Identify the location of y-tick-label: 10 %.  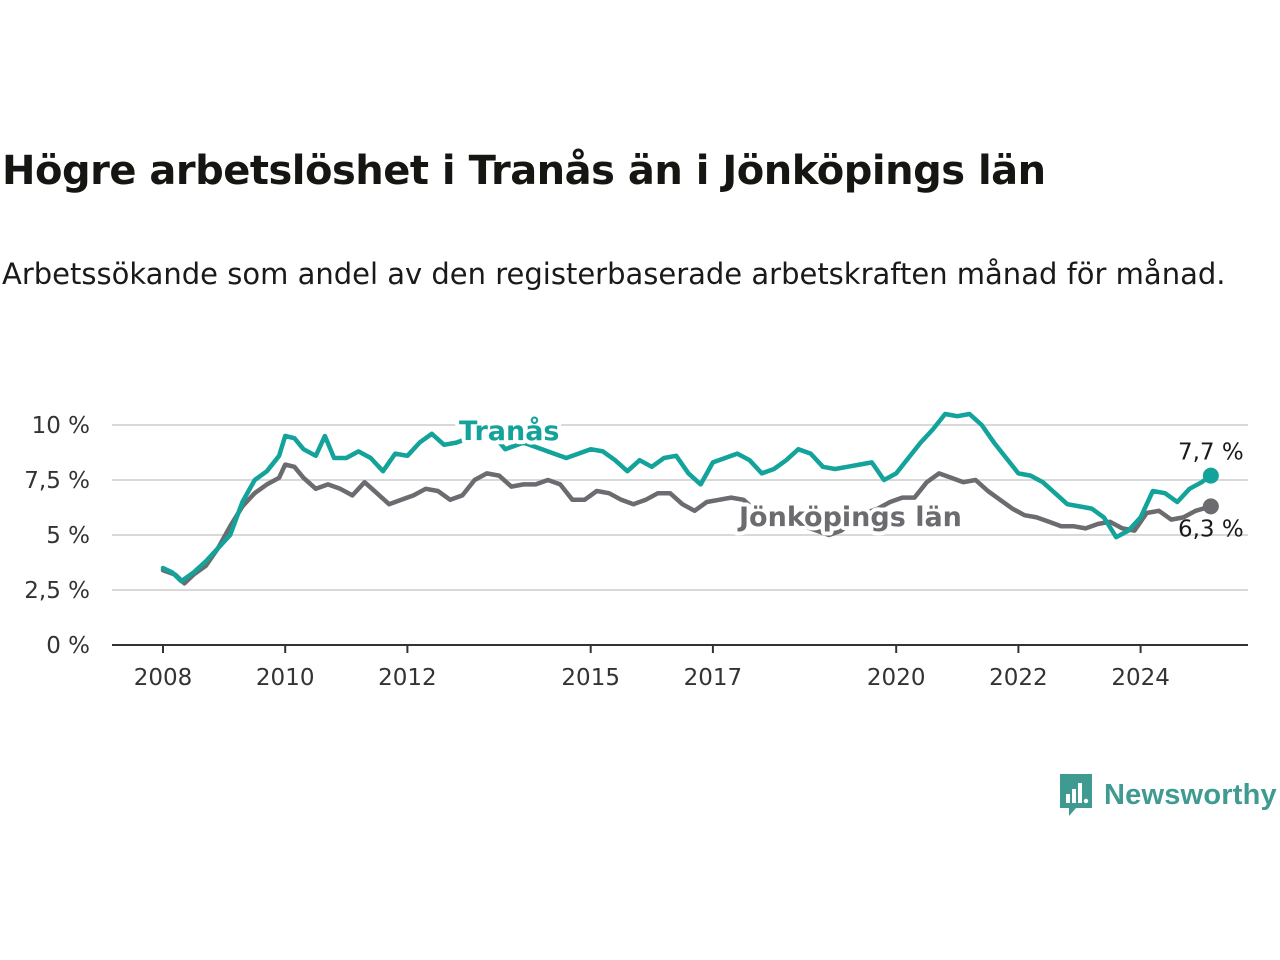
(61, 426).